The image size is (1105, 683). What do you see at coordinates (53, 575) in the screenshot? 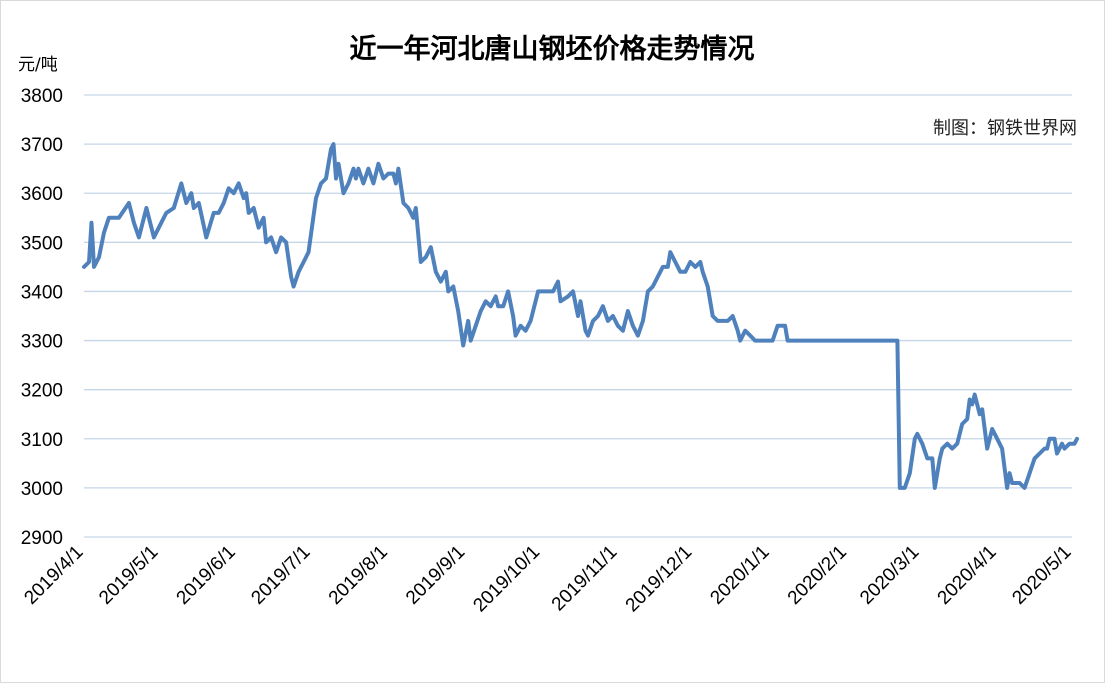
I see `x-tick-label: 2019/4/1` at bounding box center [53, 575].